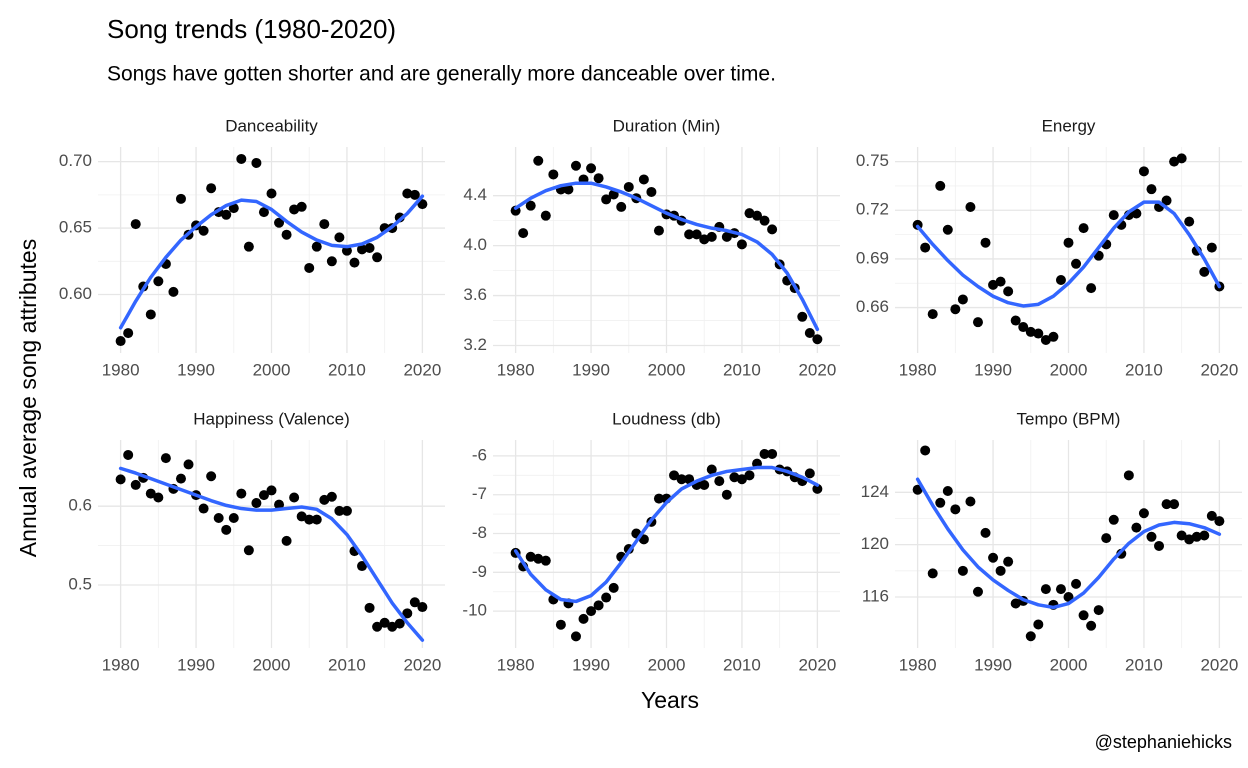 The image size is (1248, 768). What do you see at coordinates (479, 454) in the screenshot?
I see `y-tick-label: -6` at bounding box center [479, 454].